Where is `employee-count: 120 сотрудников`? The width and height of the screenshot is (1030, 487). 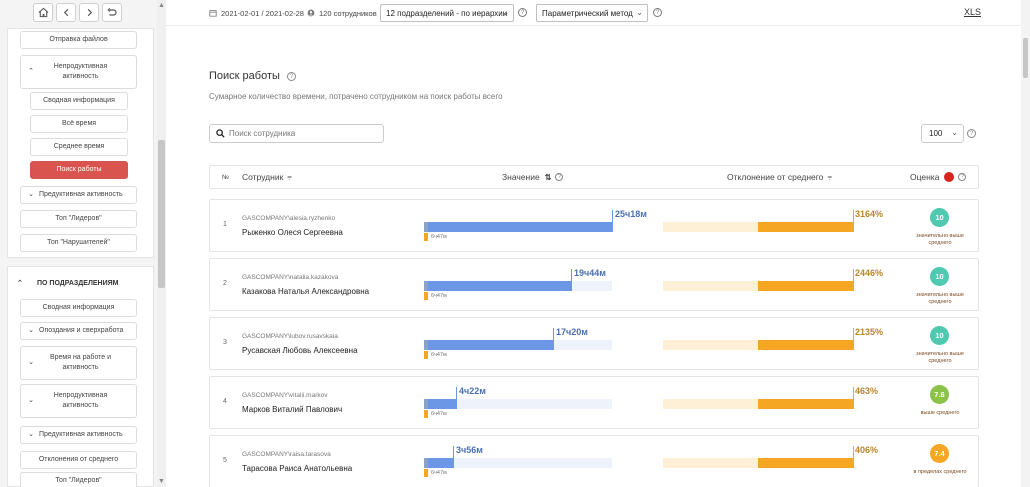
employee-count: 120 сотрудников is located at coordinates (342, 13).